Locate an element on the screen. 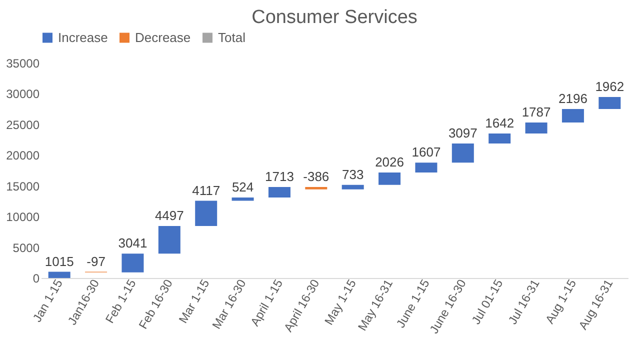 The width and height of the screenshot is (638, 341). legend-label: Increase is located at coordinates (83, 37).